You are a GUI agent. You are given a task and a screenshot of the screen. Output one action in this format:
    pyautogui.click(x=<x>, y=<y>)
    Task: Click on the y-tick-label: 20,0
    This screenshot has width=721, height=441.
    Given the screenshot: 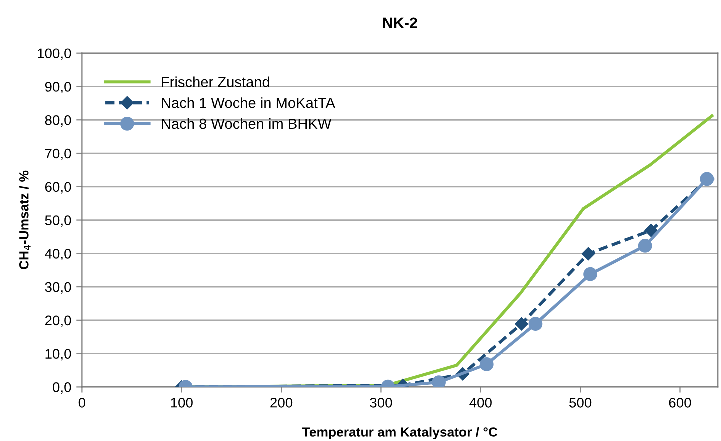 What is the action you would take?
    pyautogui.click(x=58, y=322)
    